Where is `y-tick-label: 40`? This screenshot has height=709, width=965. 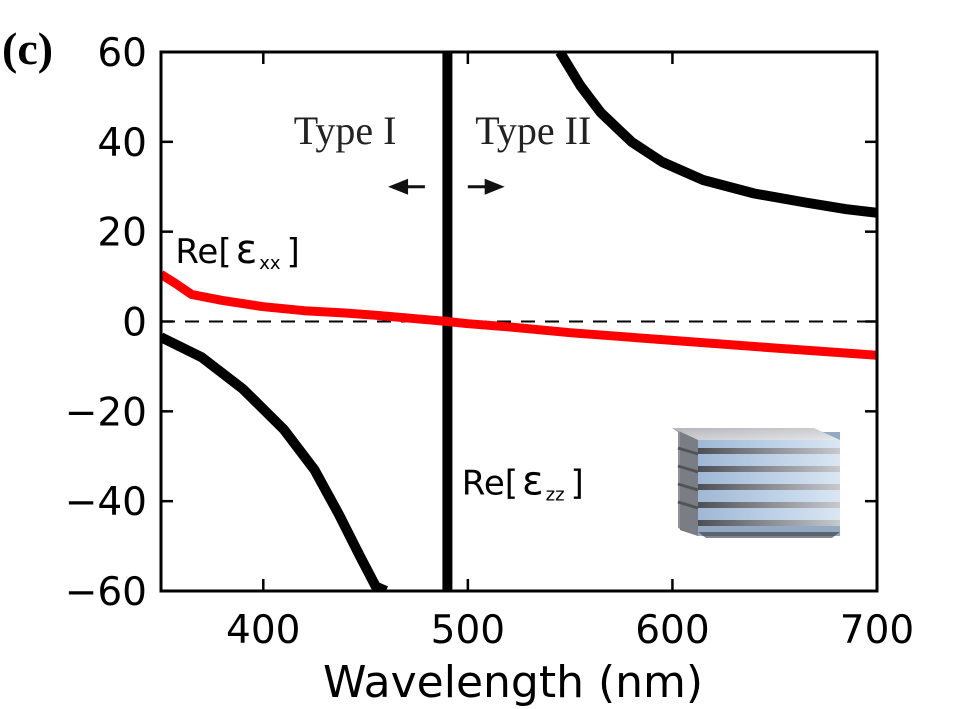
y-tick-label: 40 is located at coordinates (122, 143).